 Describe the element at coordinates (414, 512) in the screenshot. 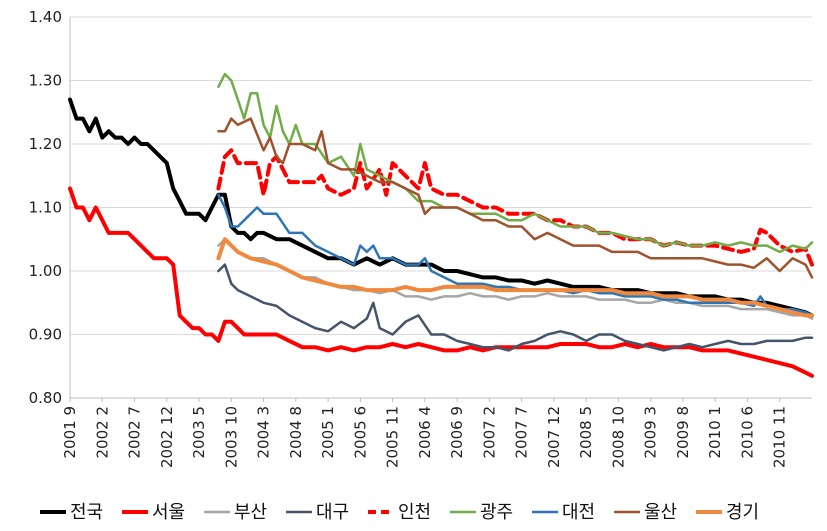

I see `legend-label: 인천` at that location.